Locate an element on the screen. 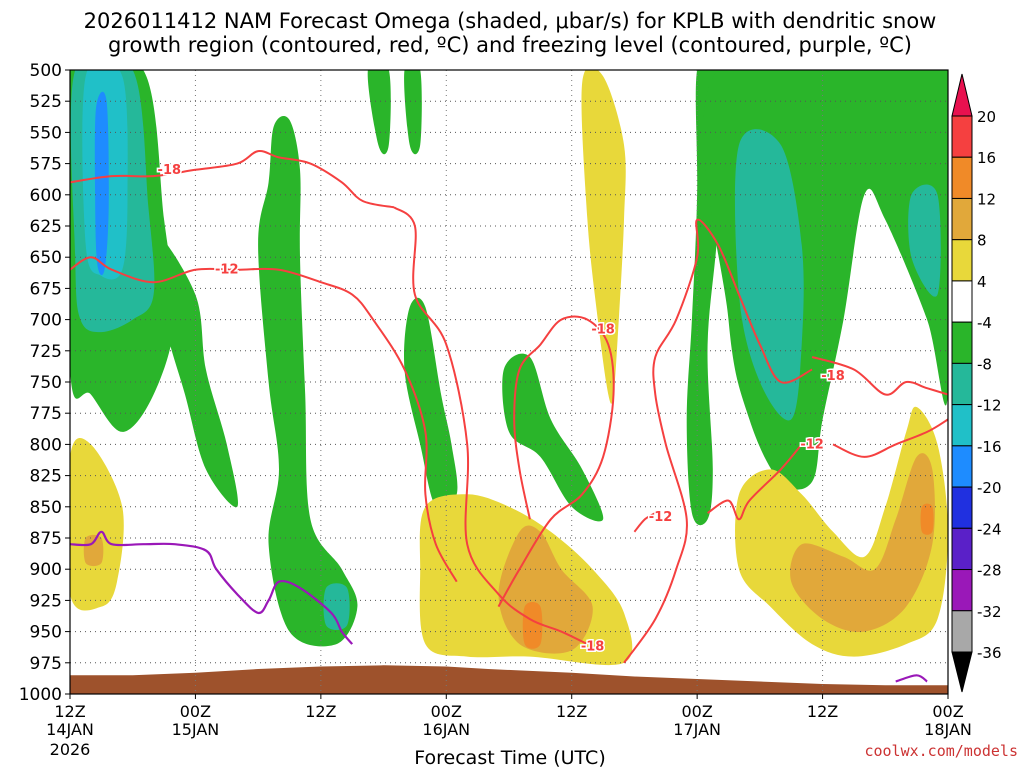 Image resolution: width=1024 pixels, height=768 pixels. x-tick-label-0: 12Z is located at coordinates (69, 711).